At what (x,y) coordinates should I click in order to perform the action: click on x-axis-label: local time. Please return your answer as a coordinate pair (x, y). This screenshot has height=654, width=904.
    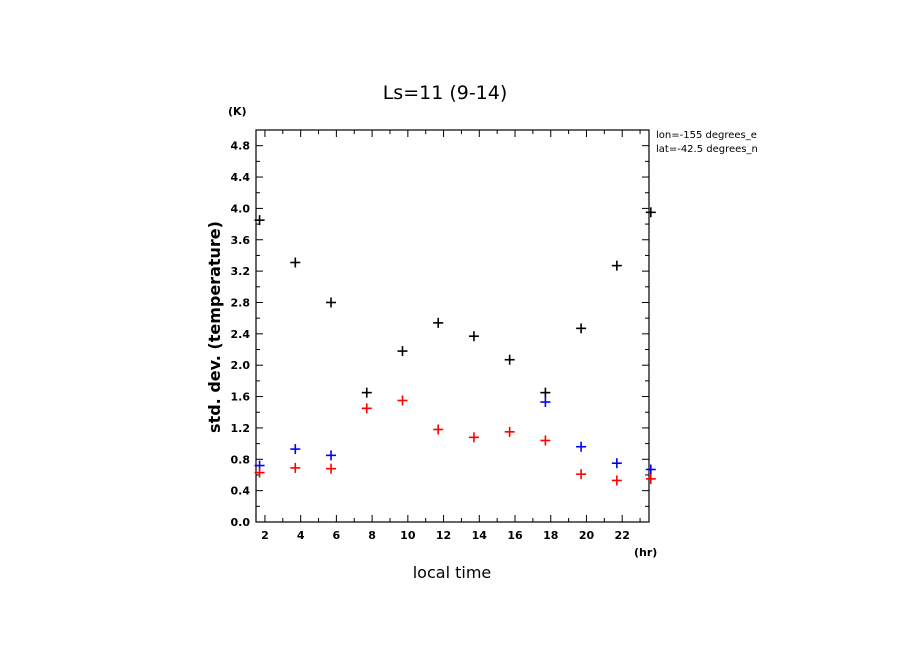
    Looking at the image, I should click on (452, 572).